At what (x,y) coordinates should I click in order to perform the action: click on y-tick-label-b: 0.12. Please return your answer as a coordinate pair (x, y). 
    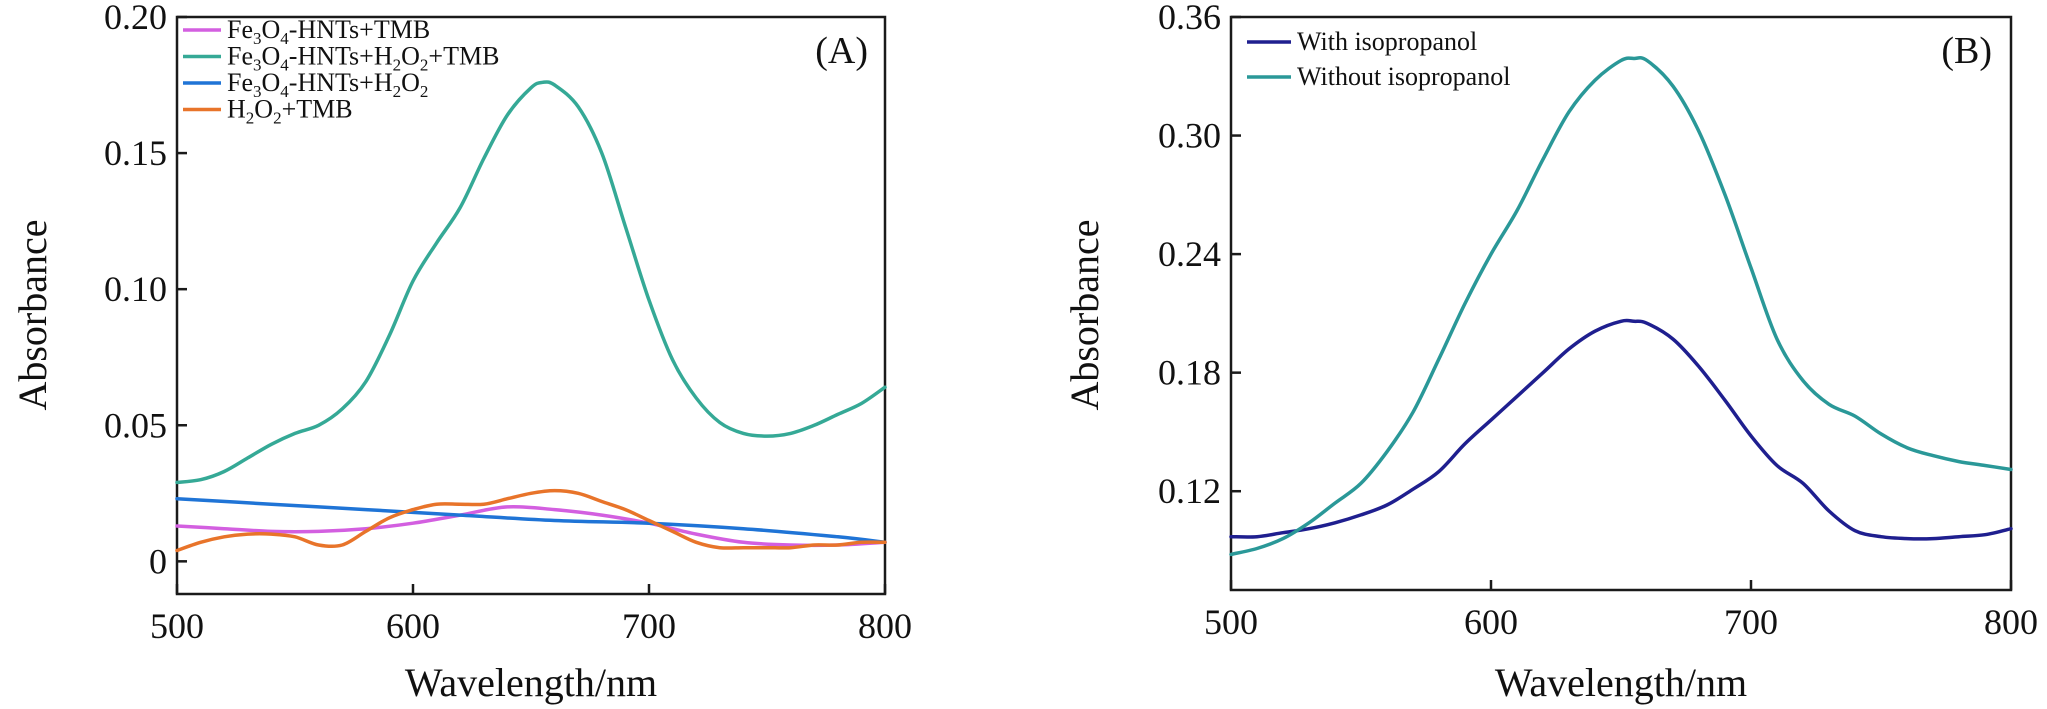
    Looking at the image, I should click on (1189, 491).